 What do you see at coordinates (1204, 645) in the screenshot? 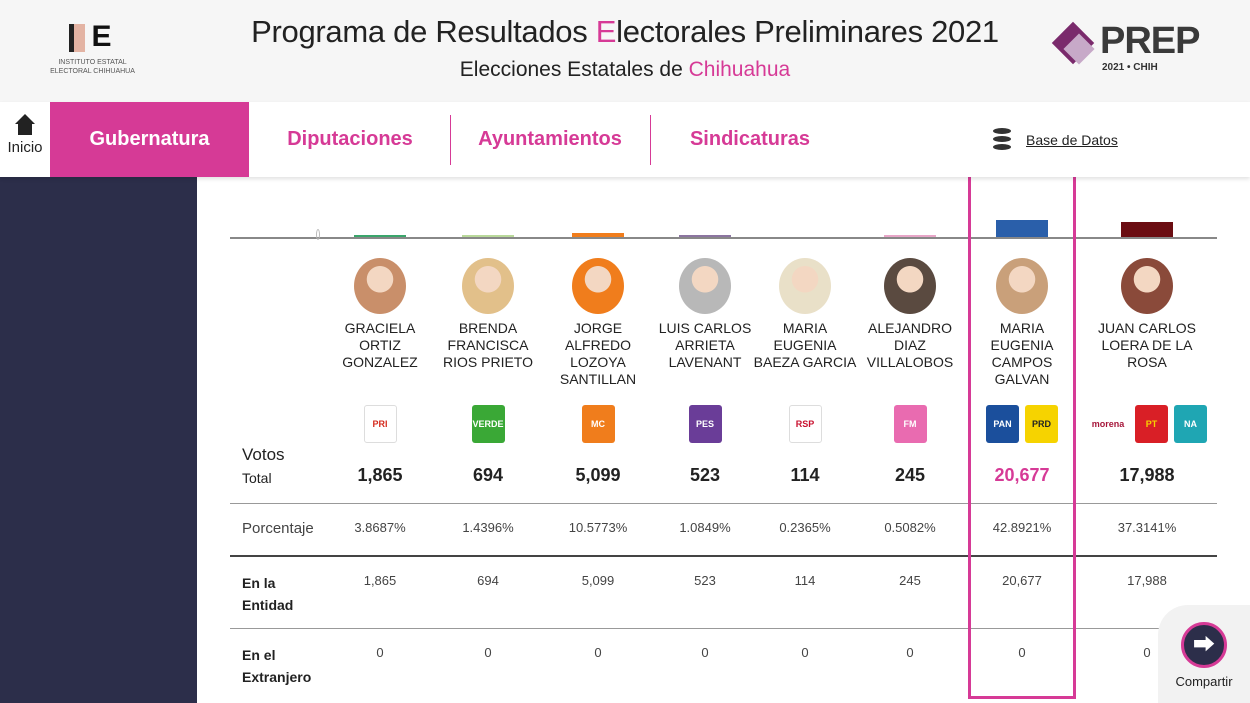
I see `share-icon: ⮕` at bounding box center [1204, 645].